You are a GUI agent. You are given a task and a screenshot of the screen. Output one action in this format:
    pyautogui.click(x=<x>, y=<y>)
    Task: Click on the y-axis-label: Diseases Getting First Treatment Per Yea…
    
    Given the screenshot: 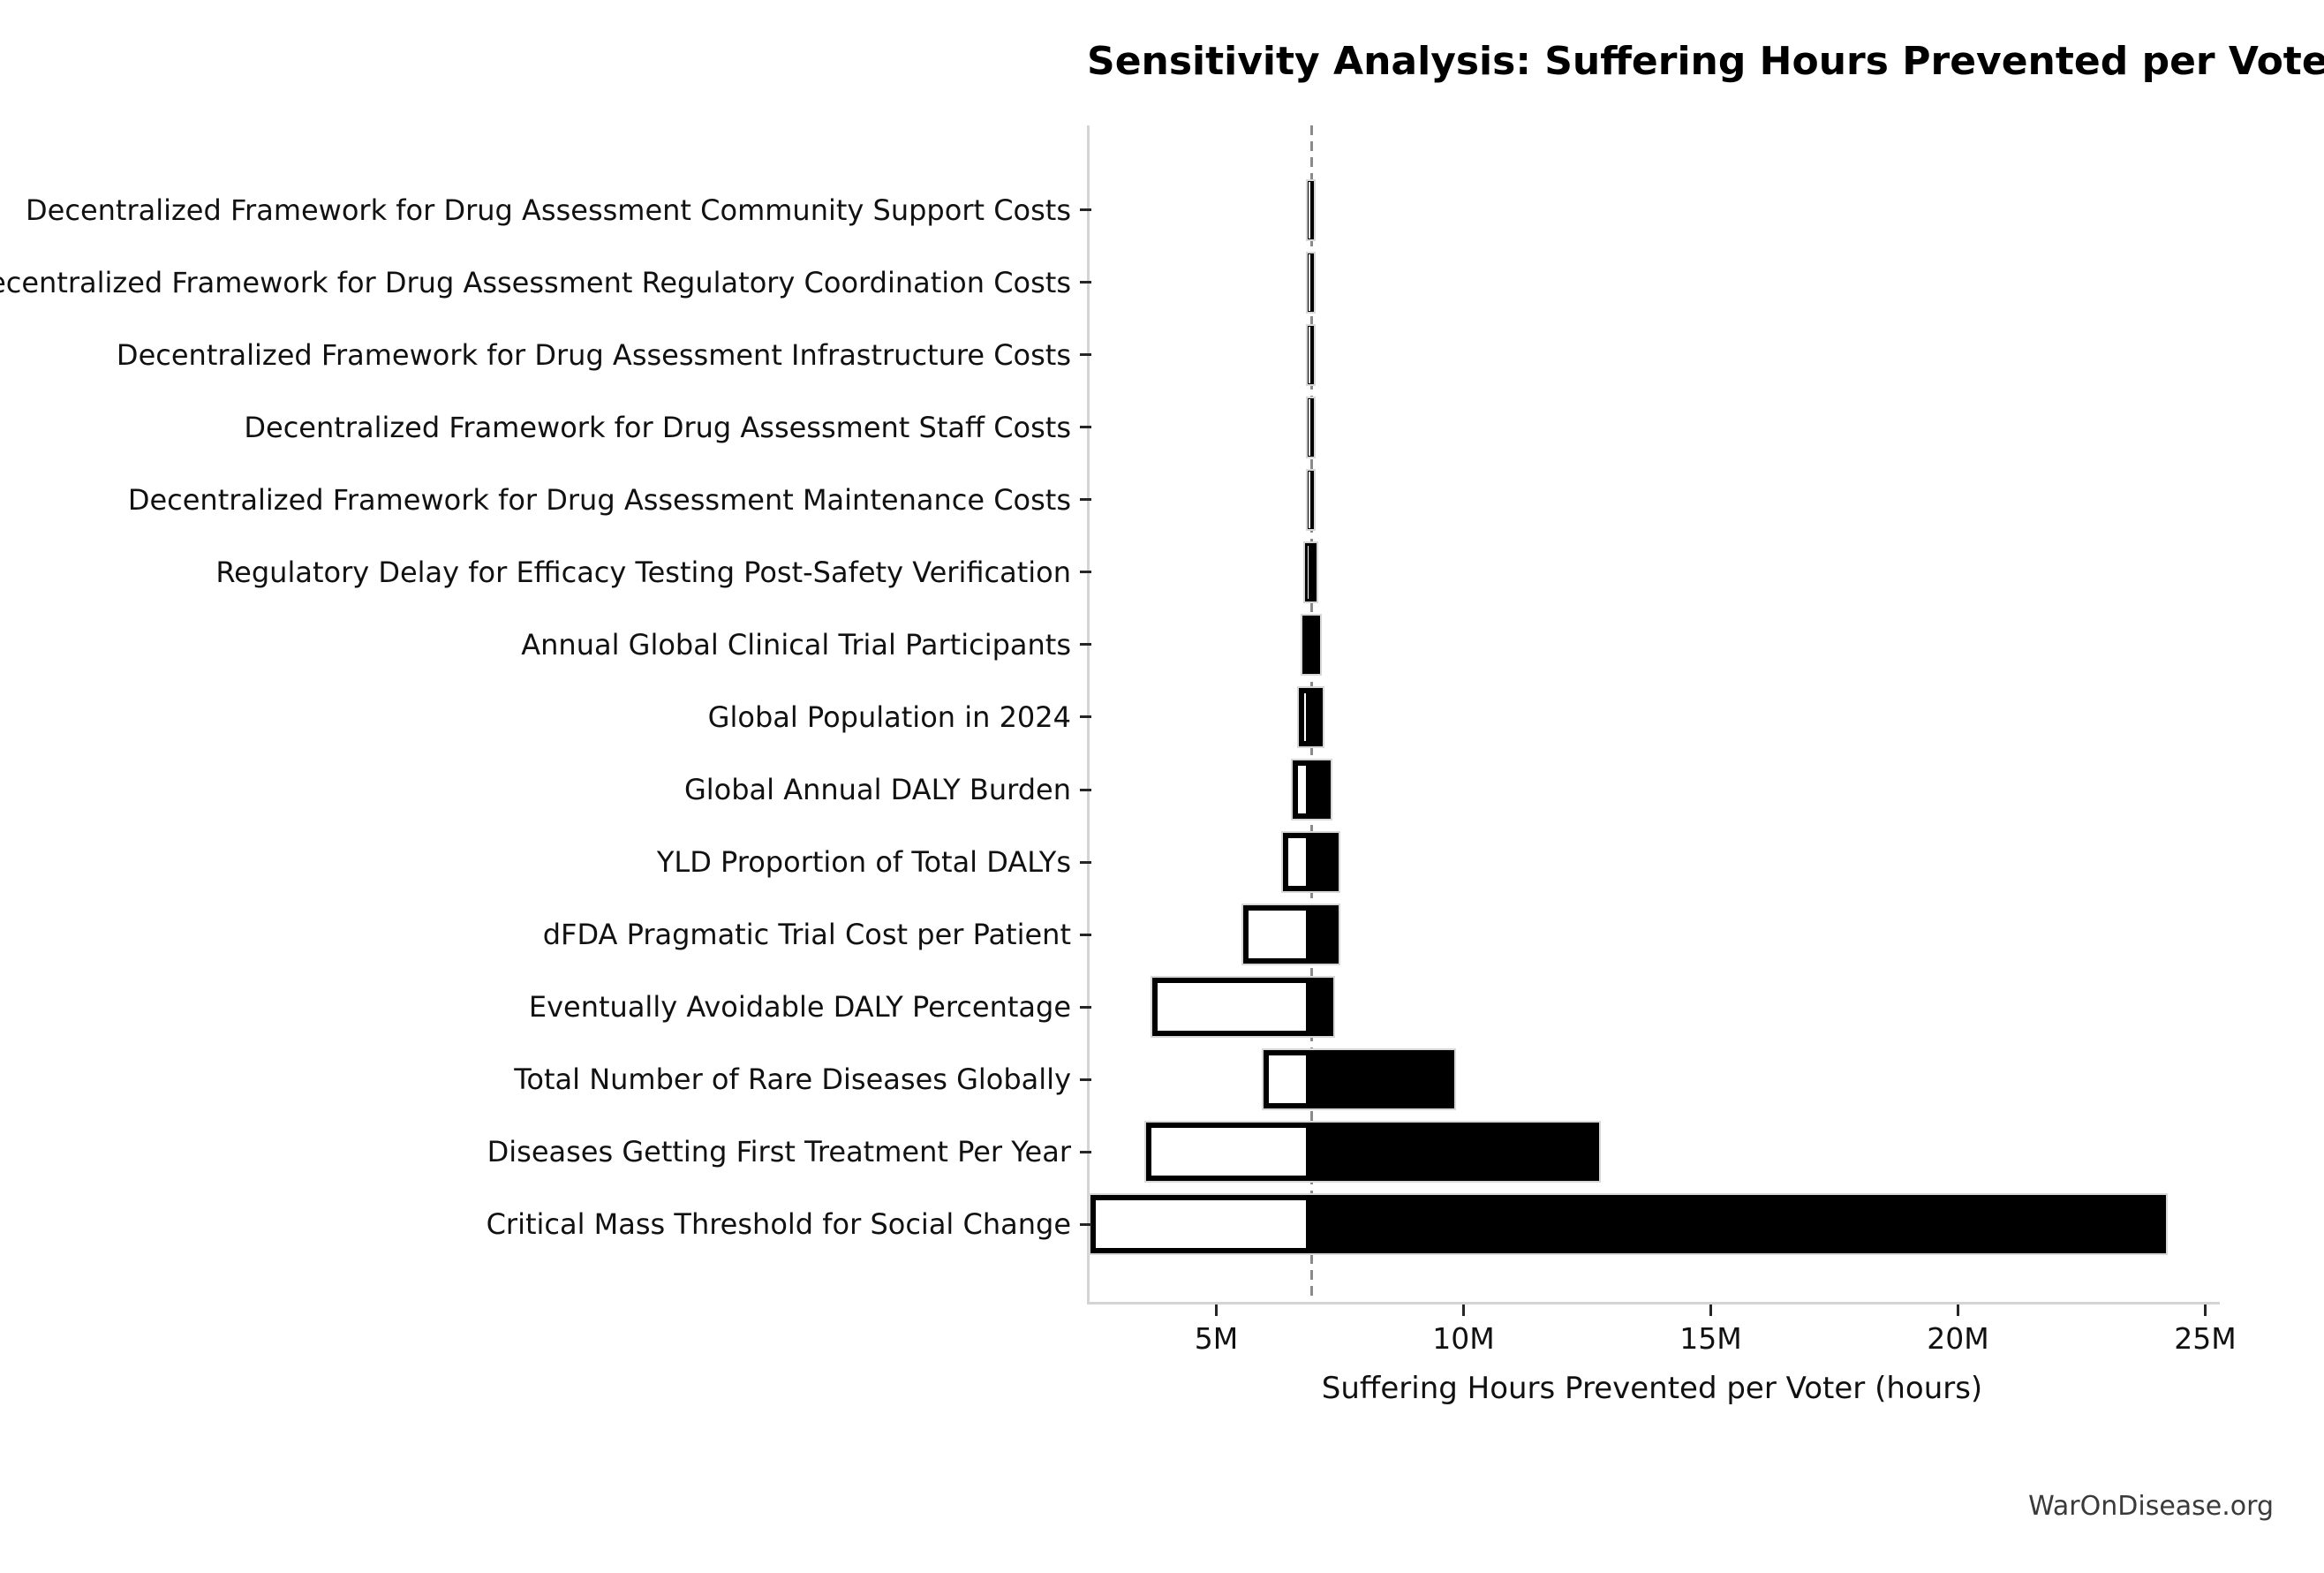 What is the action you would take?
    pyautogui.click(x=779, y=1152)
    